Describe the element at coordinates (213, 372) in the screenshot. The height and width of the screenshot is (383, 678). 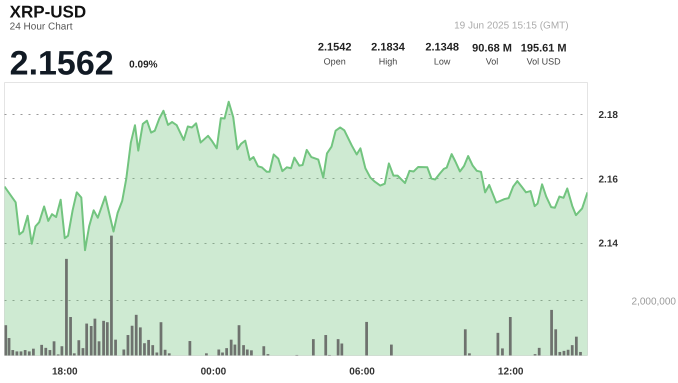
I see `x-tick-label: 00:00` at that location.